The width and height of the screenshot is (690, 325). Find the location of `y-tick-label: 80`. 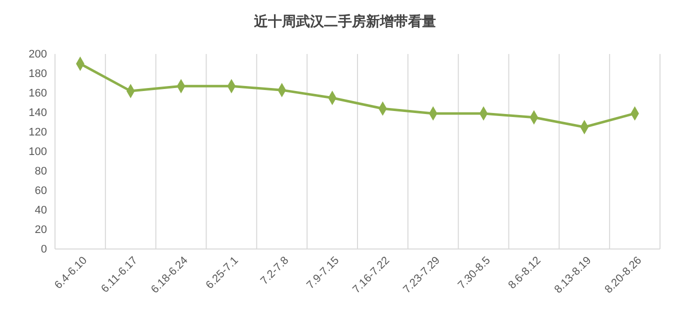

y-tick-label: 80 is located at coordinates (40, 172).